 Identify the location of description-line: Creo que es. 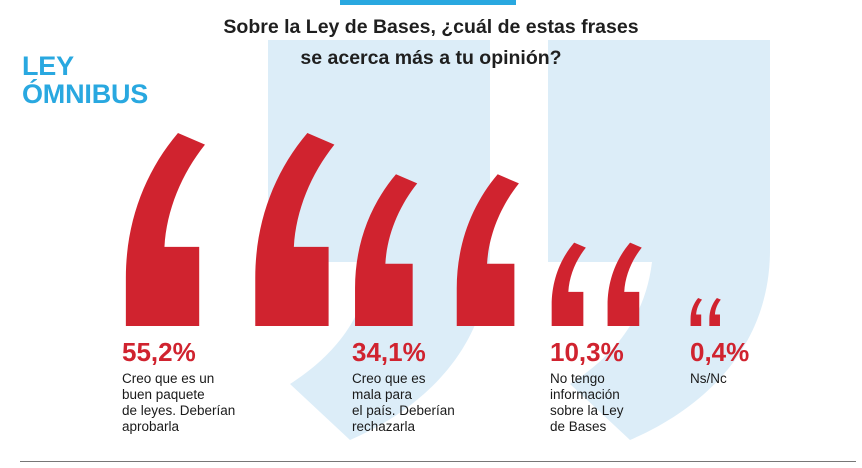
(389, 378).